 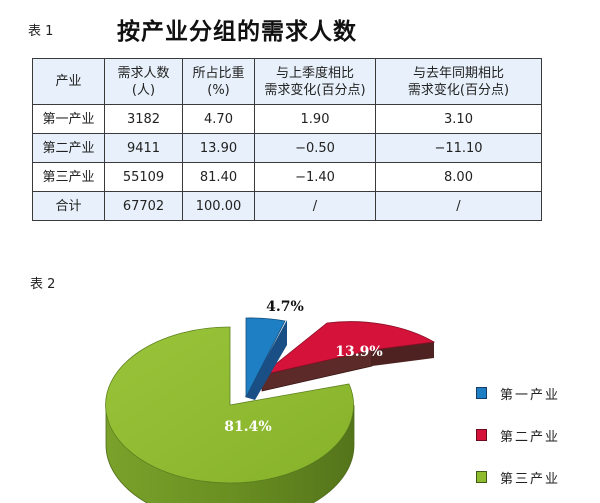 I want to click on header-yoy-change: 与去年同期相比 需求变化(百分点), so click(x=458, y=81).